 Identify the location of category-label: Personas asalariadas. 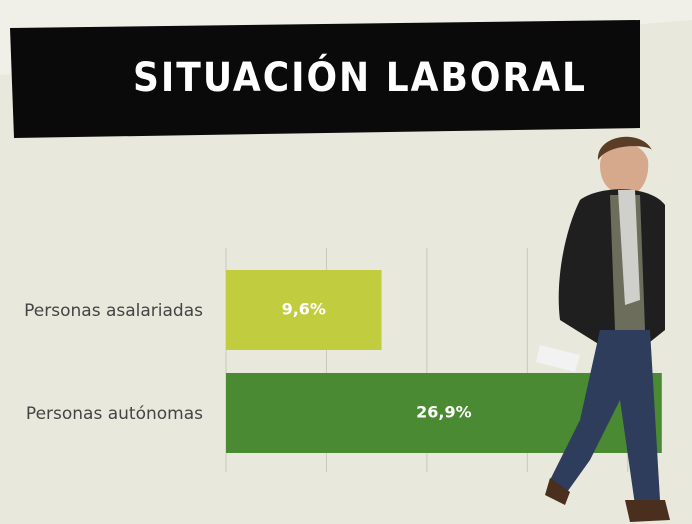
(113, 311).